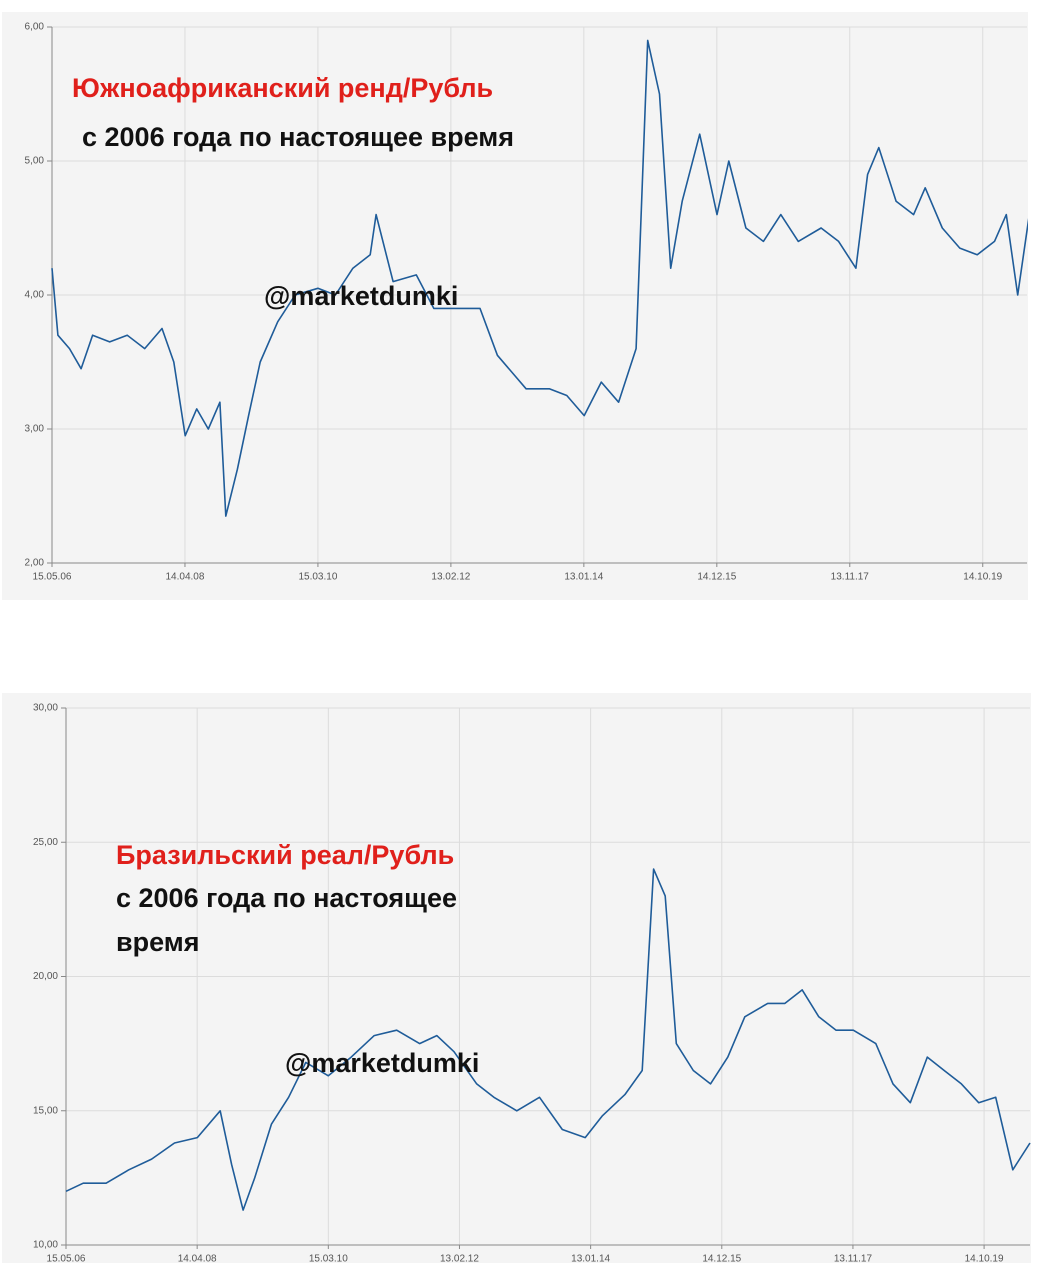  I want to click on y-tick-label: 15,00, so click(45, 1110).